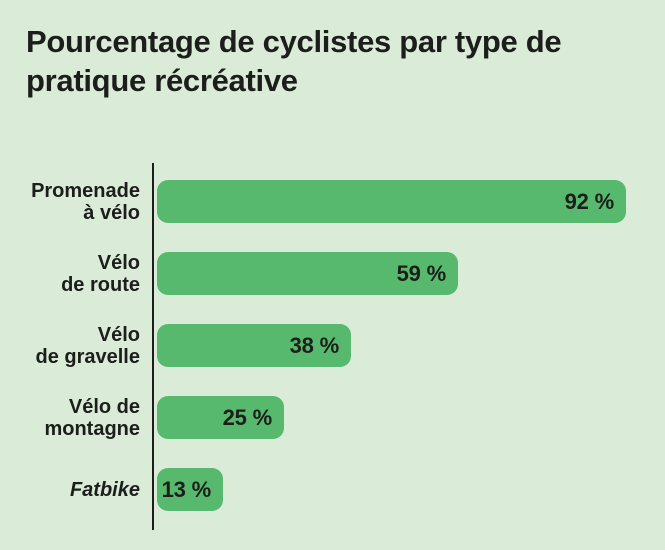 Image resolution: width=665 pixels, height=550 pixels. I want to click on bar-area: 25 %, so click(411, 417).